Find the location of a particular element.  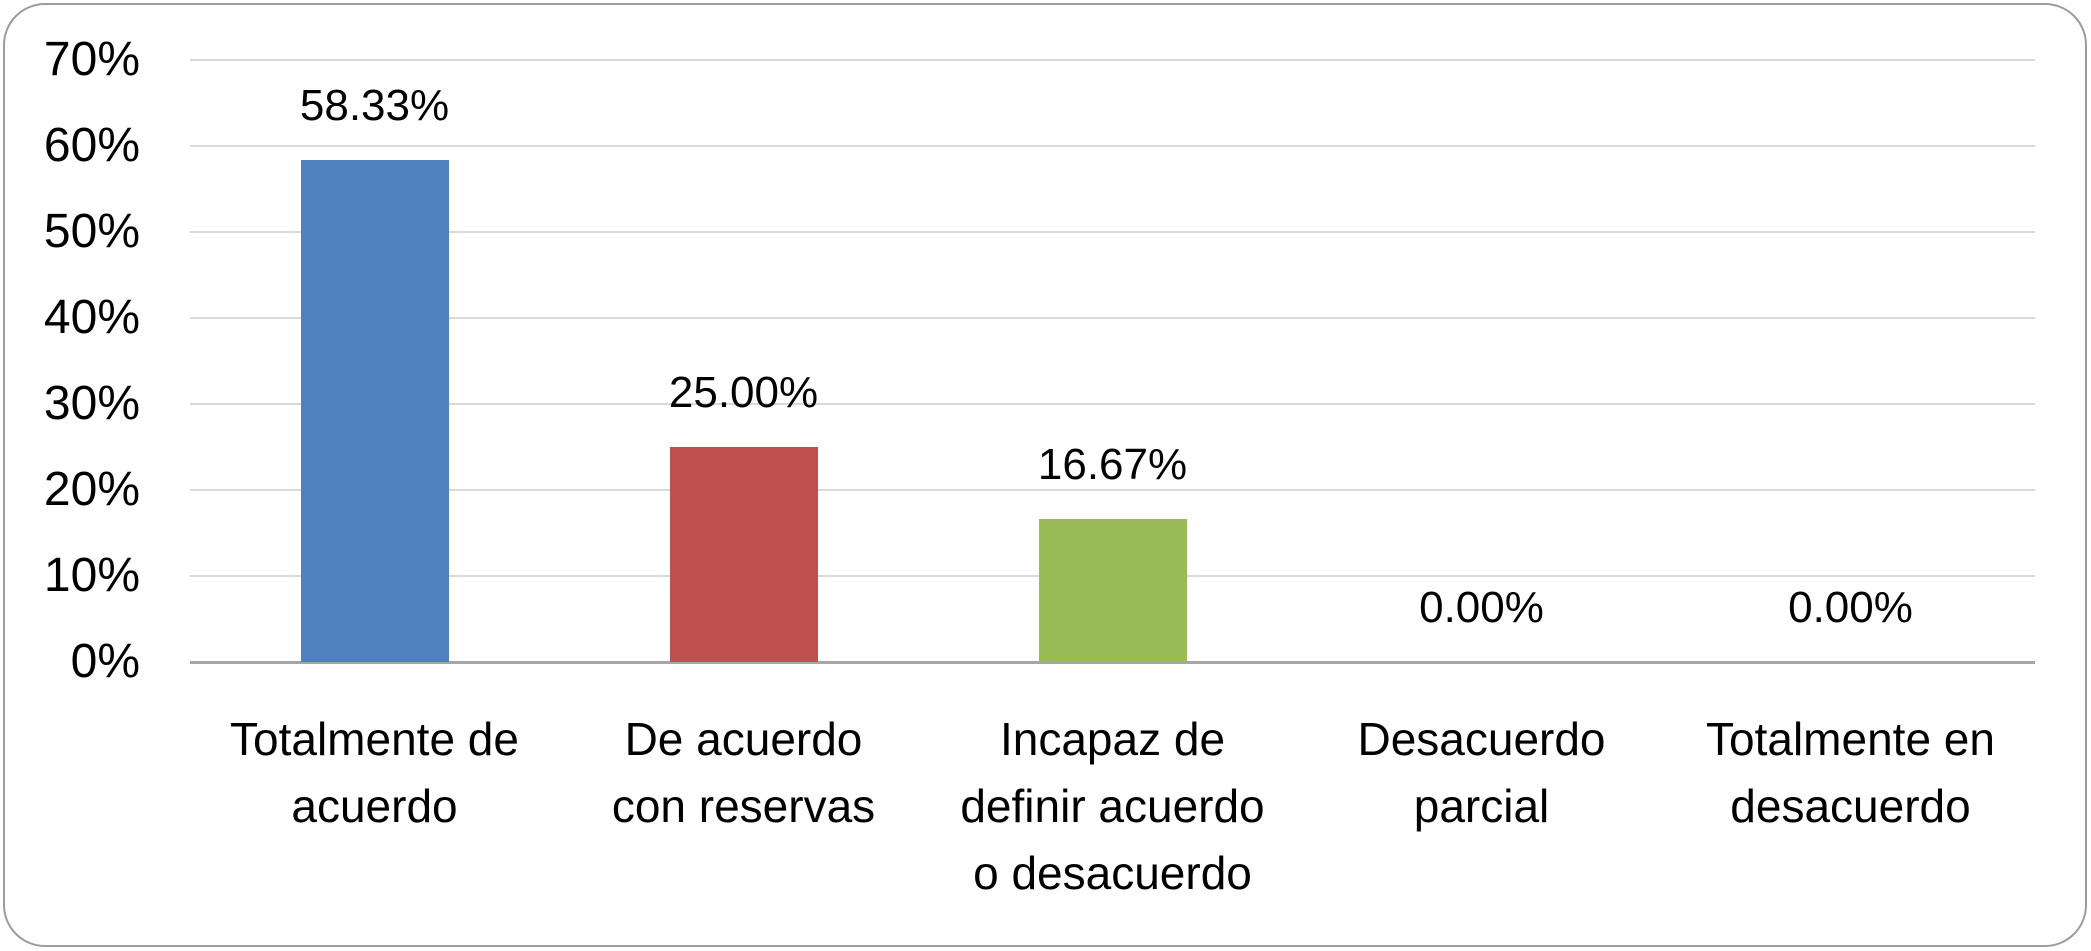

data-label: 58.33% is located at coordinates (374, 106).